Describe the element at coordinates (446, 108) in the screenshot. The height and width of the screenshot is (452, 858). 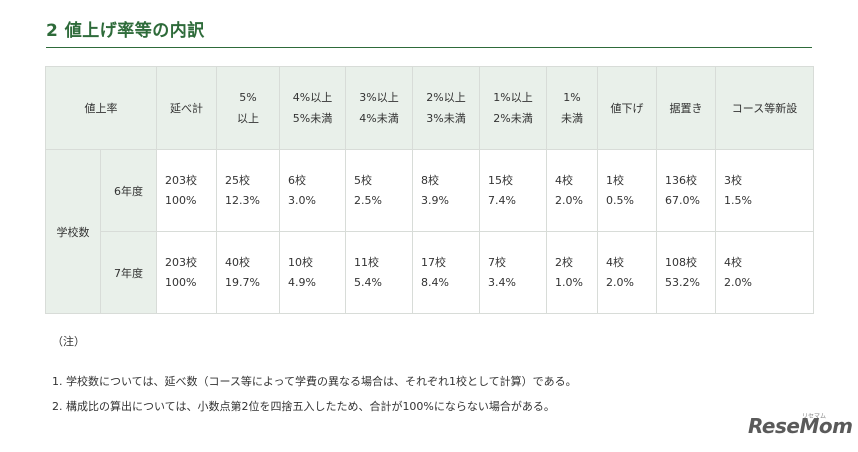
I see `header-2-3: 2%以上 3%未満` at that location.